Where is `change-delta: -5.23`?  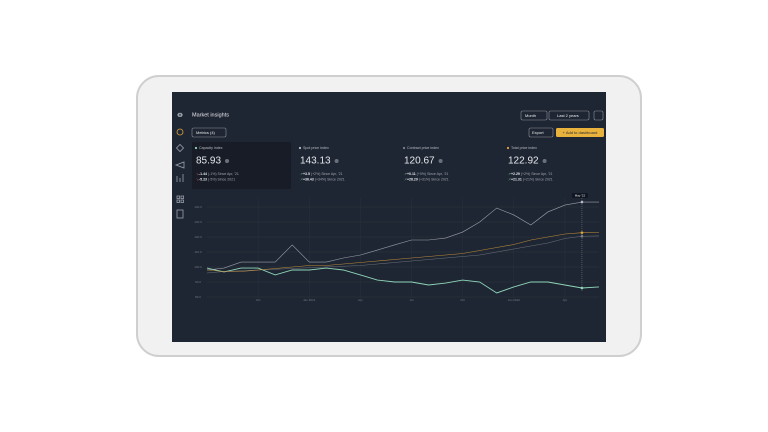 change-delta: -5.23 is located at coordinates (203, 179).